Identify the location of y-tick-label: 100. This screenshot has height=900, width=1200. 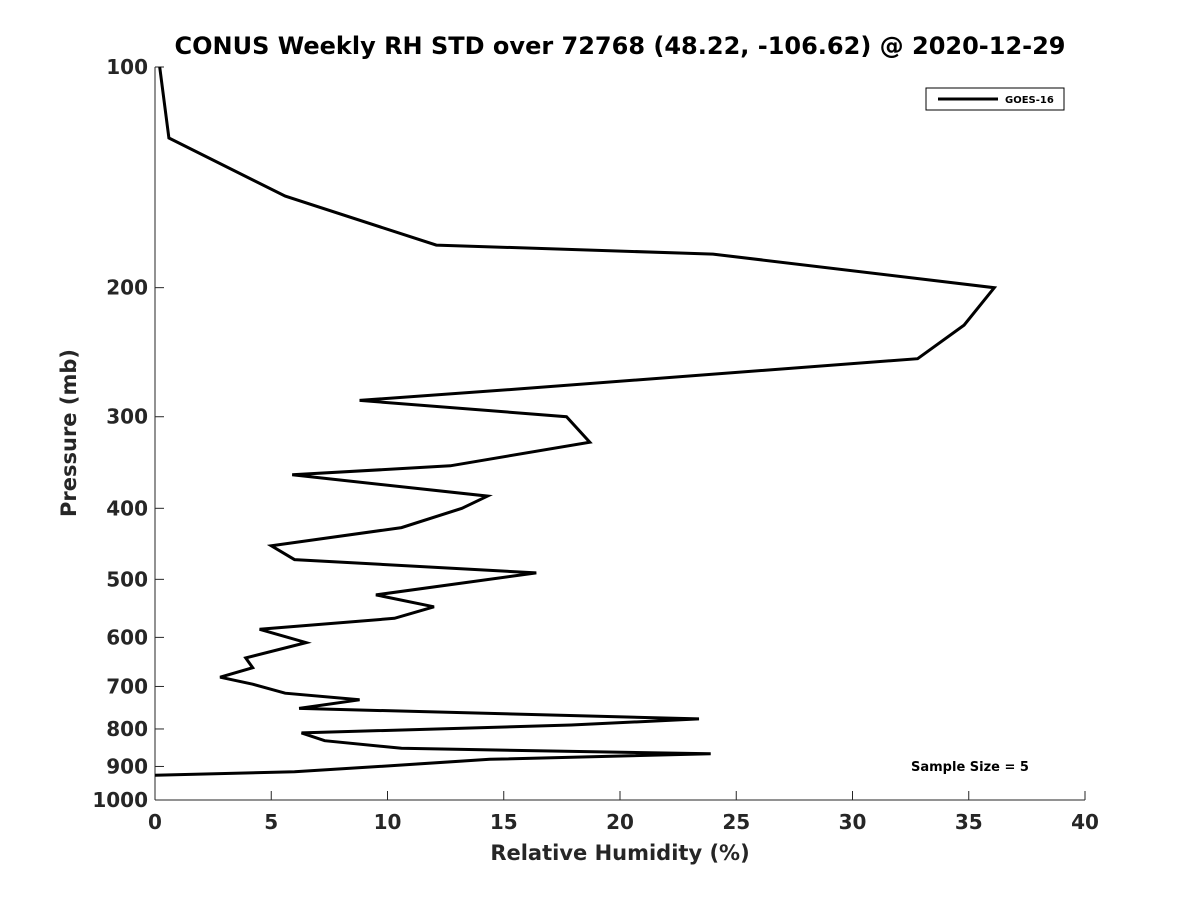
(127, 67).